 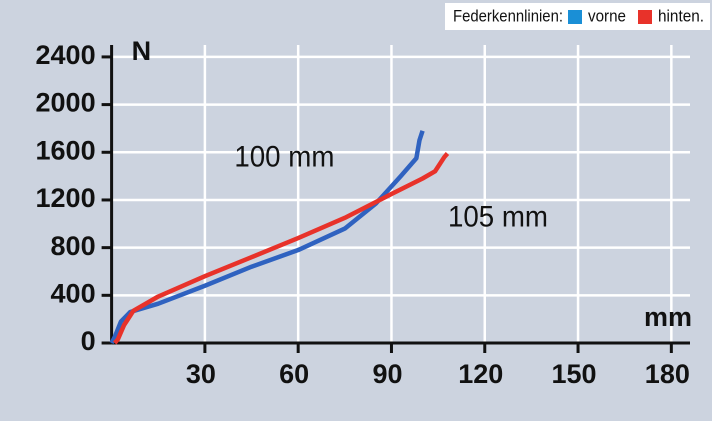 What do you see at coordinates (201, 374) in the screenshot?
I see `x-tick-label: 30` at bounding box center [201, 374].